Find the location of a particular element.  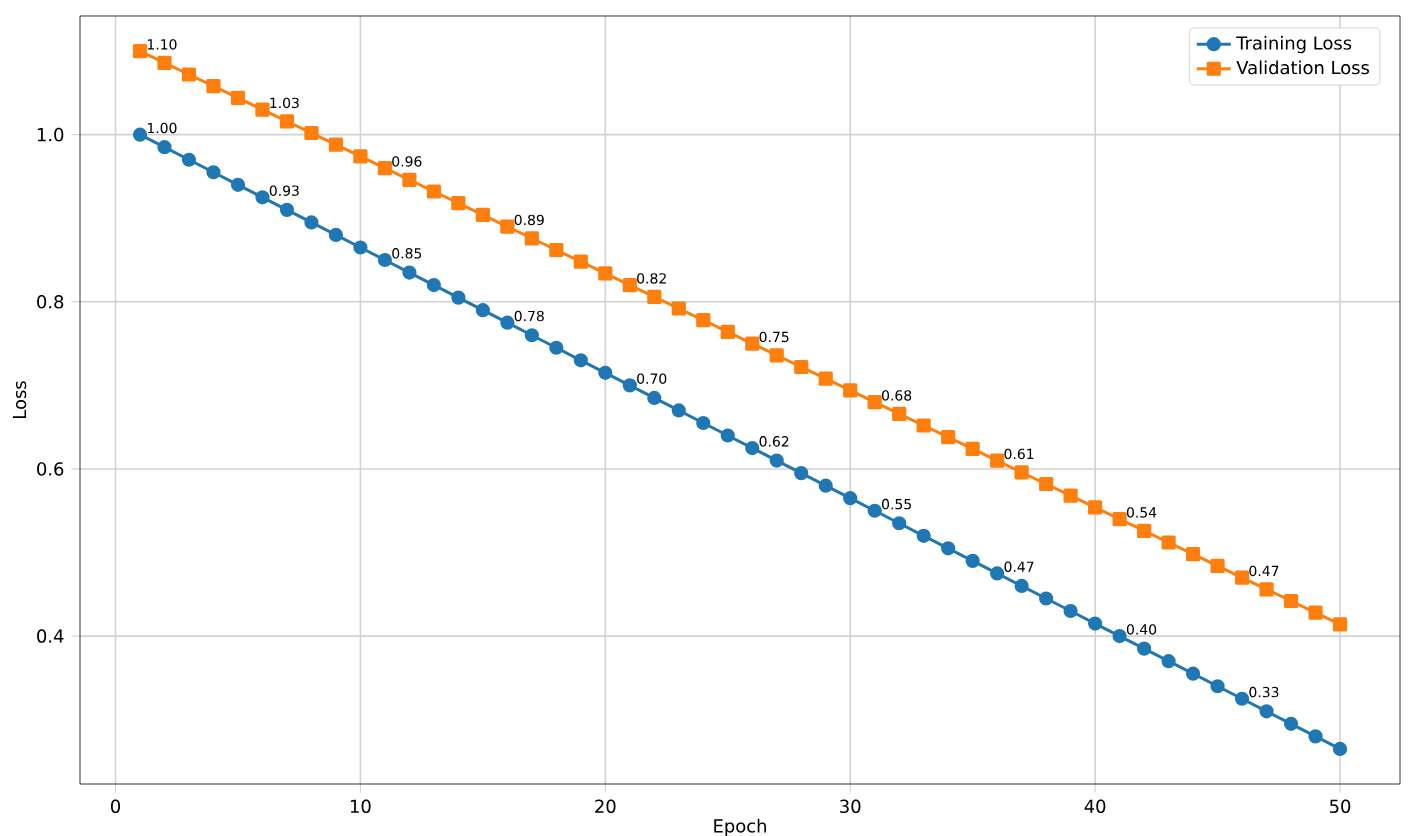

y-tick-label: 0.8 is located at coordinates (50, 302).